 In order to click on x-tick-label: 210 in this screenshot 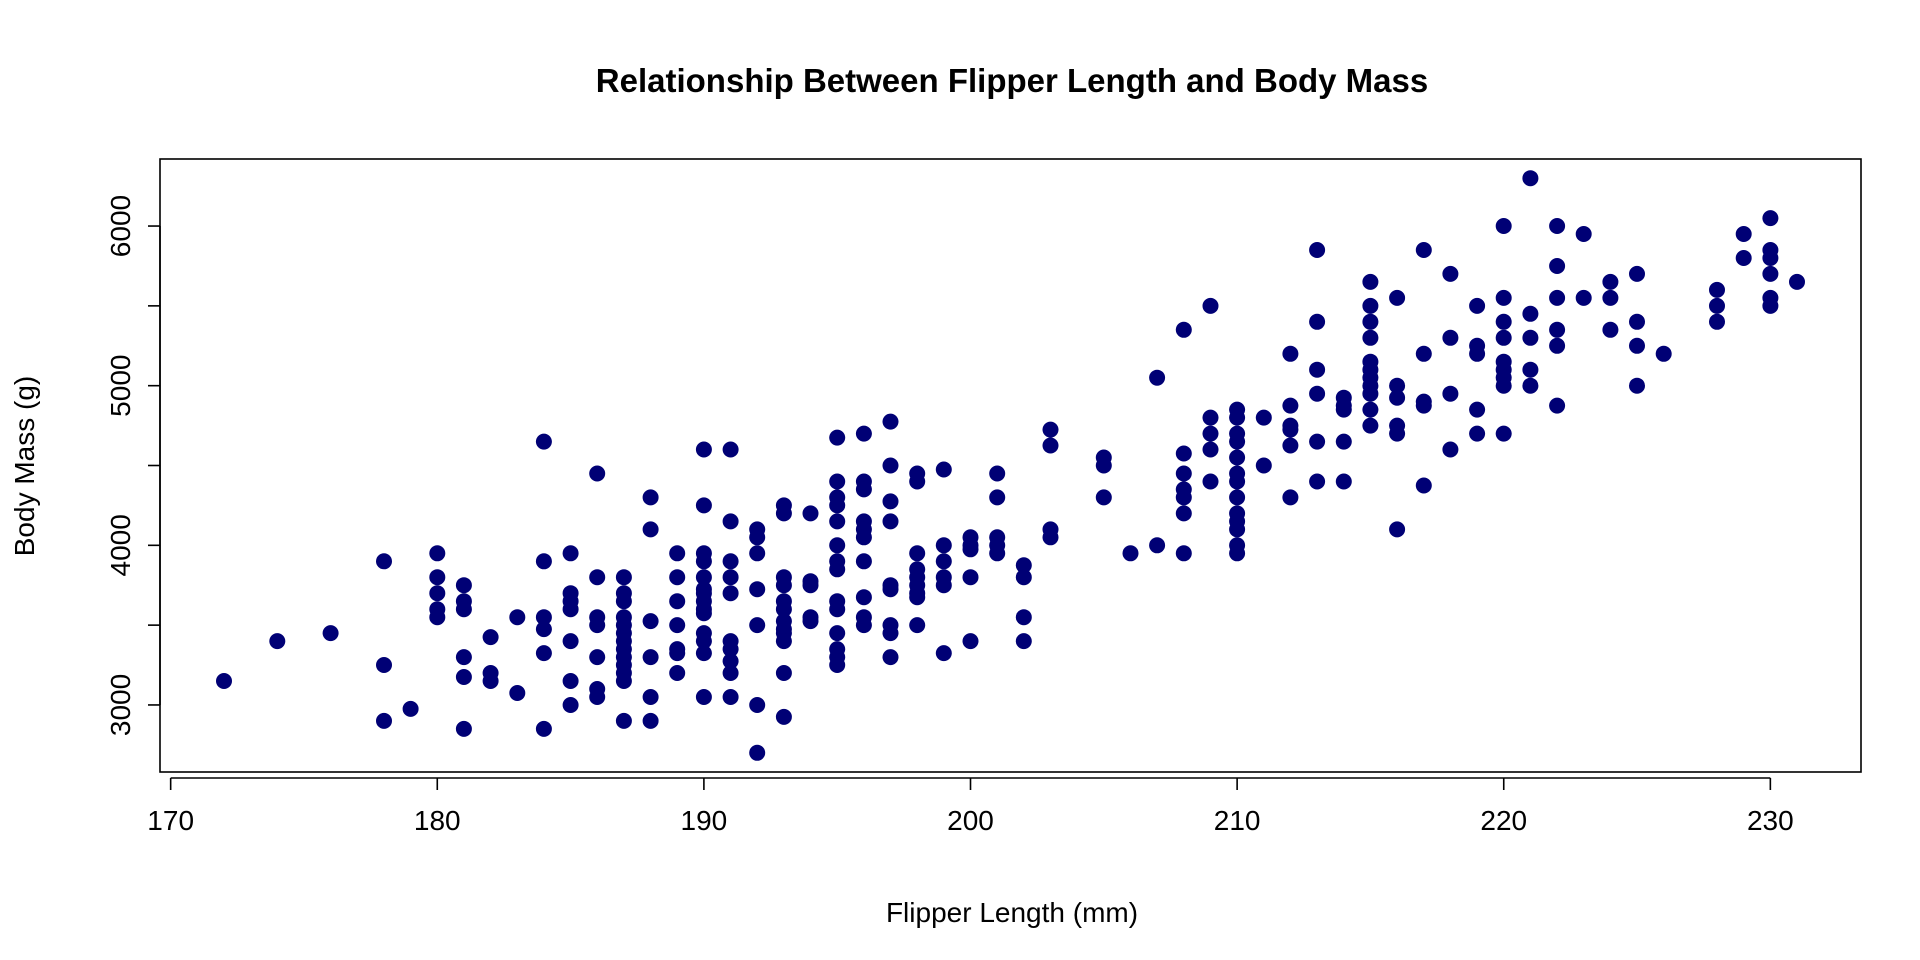, I will do `click(1237, 820)`.